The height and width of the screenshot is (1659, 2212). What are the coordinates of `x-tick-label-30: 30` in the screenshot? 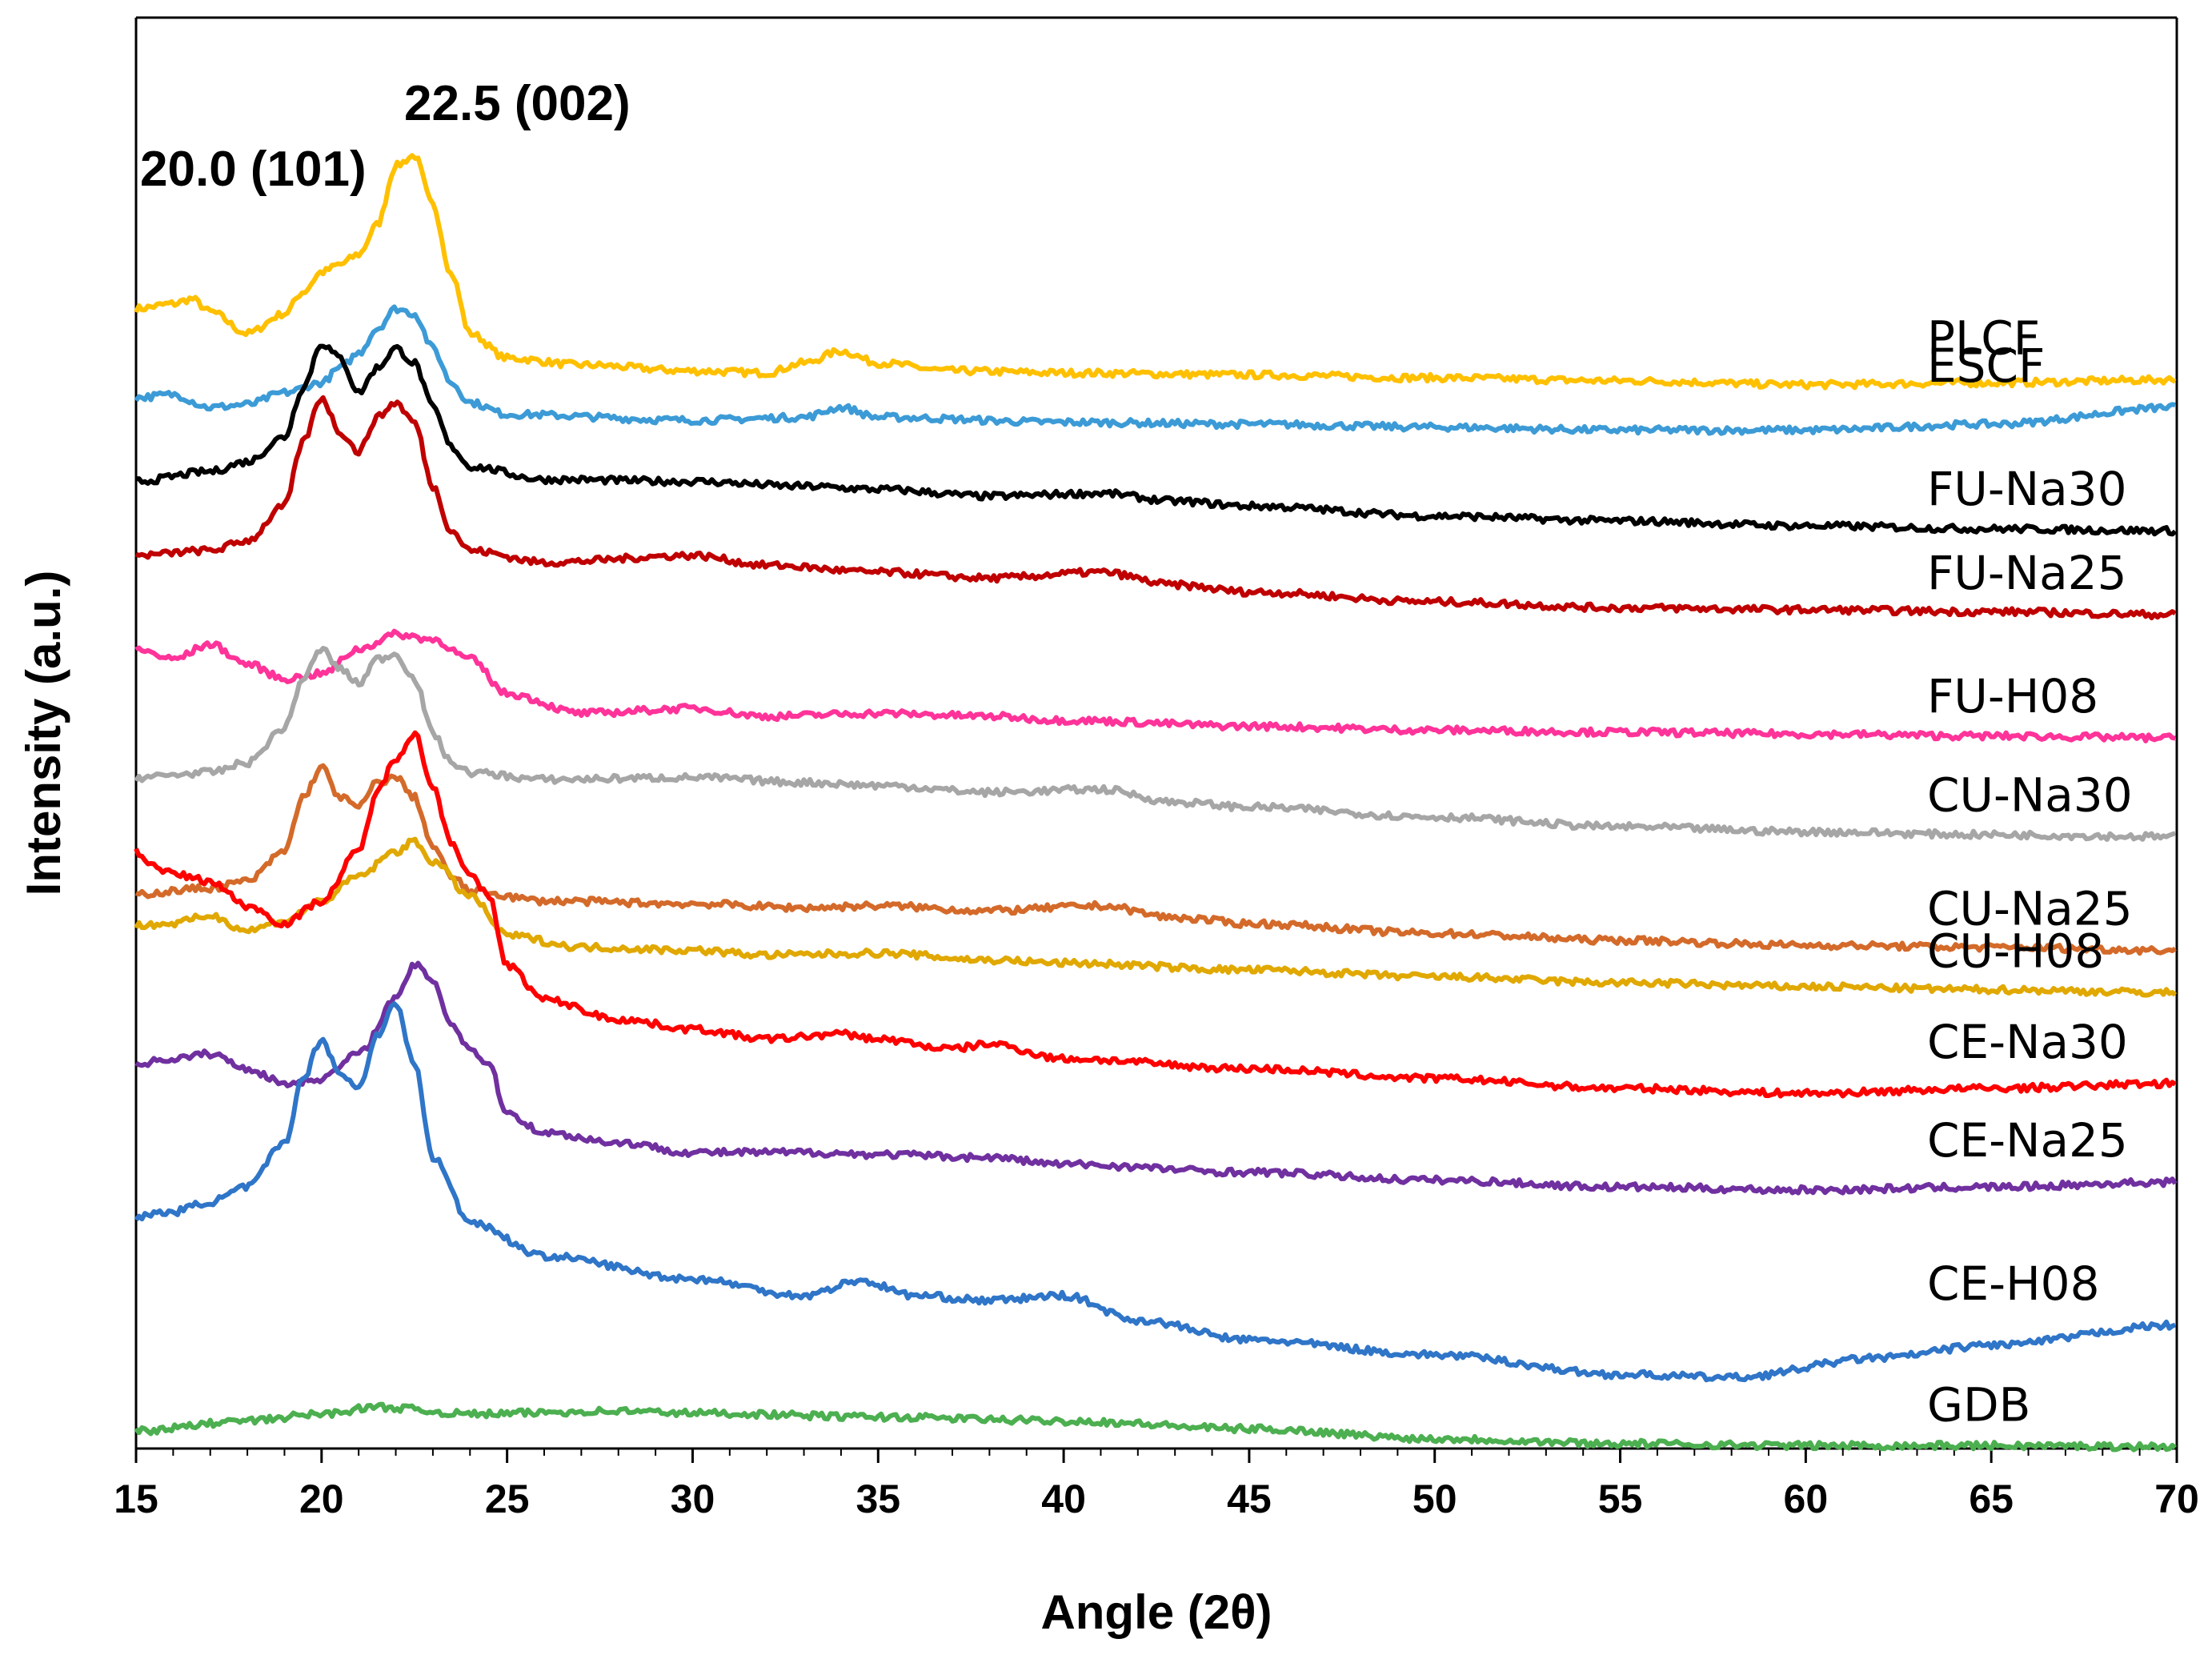 It's located at (693, 1499).